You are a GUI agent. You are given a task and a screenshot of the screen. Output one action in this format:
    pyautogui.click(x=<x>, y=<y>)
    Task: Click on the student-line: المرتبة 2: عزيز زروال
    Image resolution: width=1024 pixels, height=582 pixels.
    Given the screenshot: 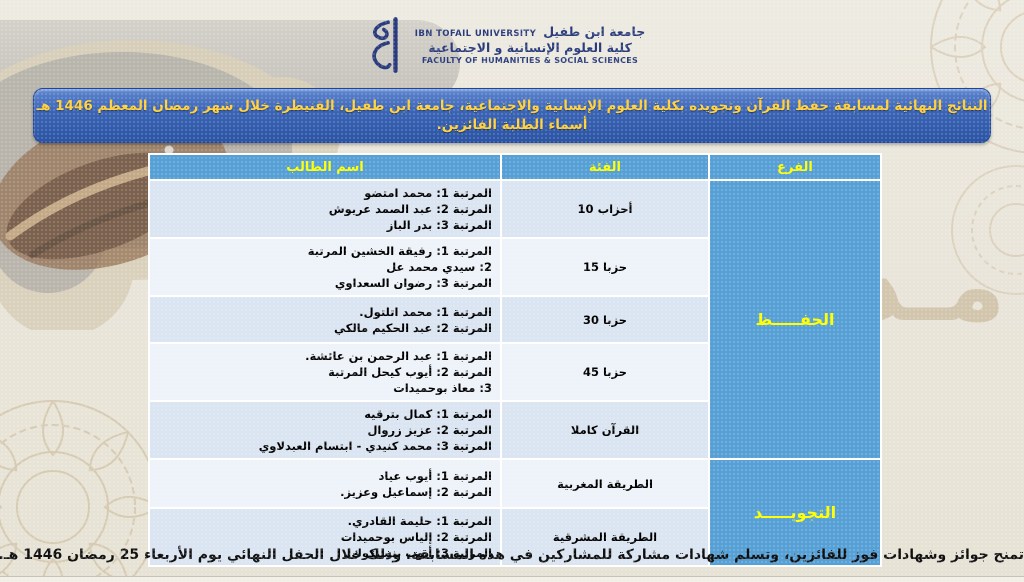 What is the action you would take?
    pyautogui.click(x=429, y=430)
    